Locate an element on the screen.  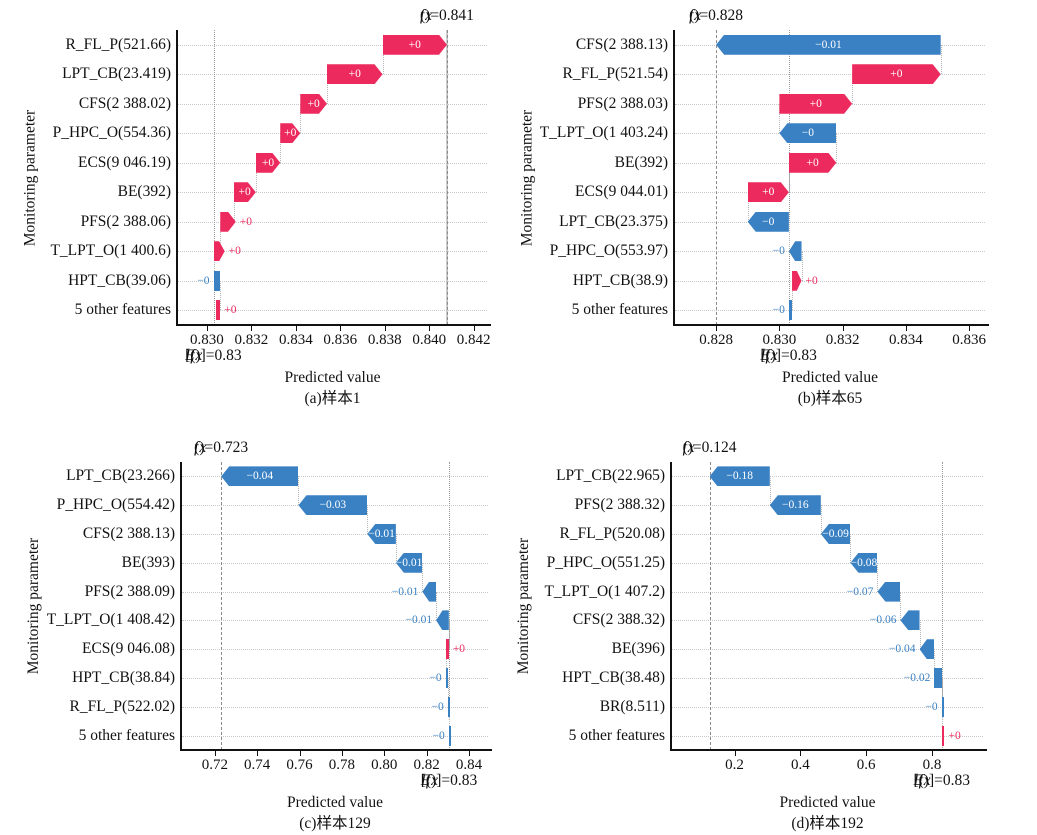
shap-bar-negative: −0.01 is located at coordinates (381, 534).